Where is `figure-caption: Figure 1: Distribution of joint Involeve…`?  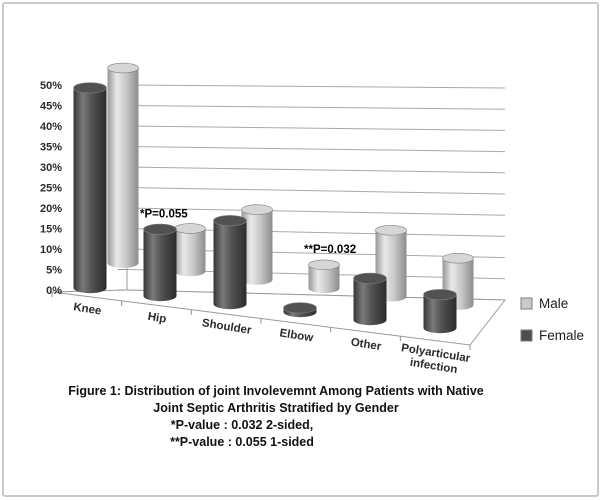
figure-caption: Figure 1: Distribution of joint Involeve… is located at coordinates (276, 417).